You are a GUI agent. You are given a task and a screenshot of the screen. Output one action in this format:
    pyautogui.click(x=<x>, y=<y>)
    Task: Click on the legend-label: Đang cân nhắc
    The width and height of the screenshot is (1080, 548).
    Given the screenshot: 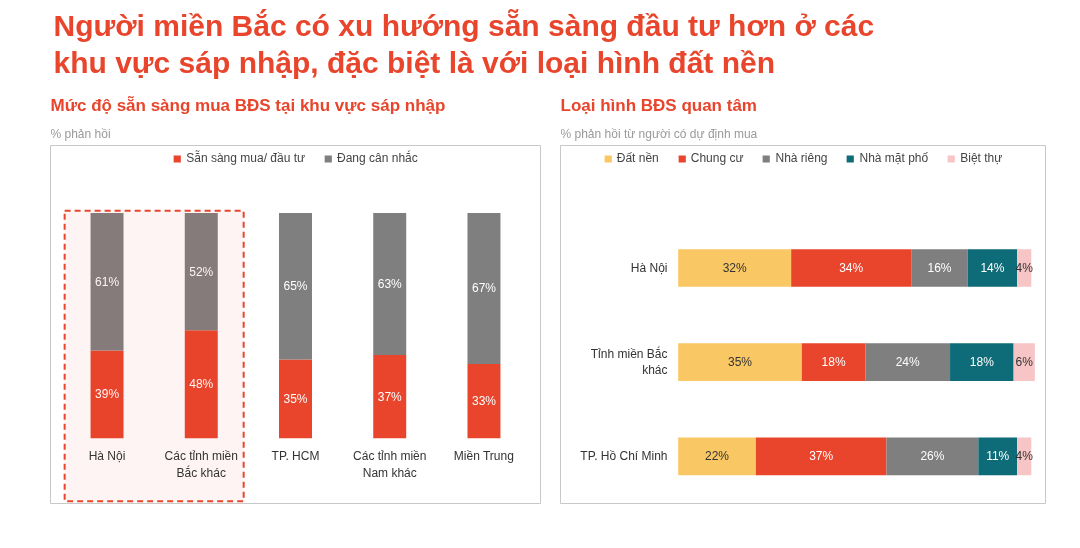 What is the action you would take?
    pyautogui.click(x=377, y=158)
    